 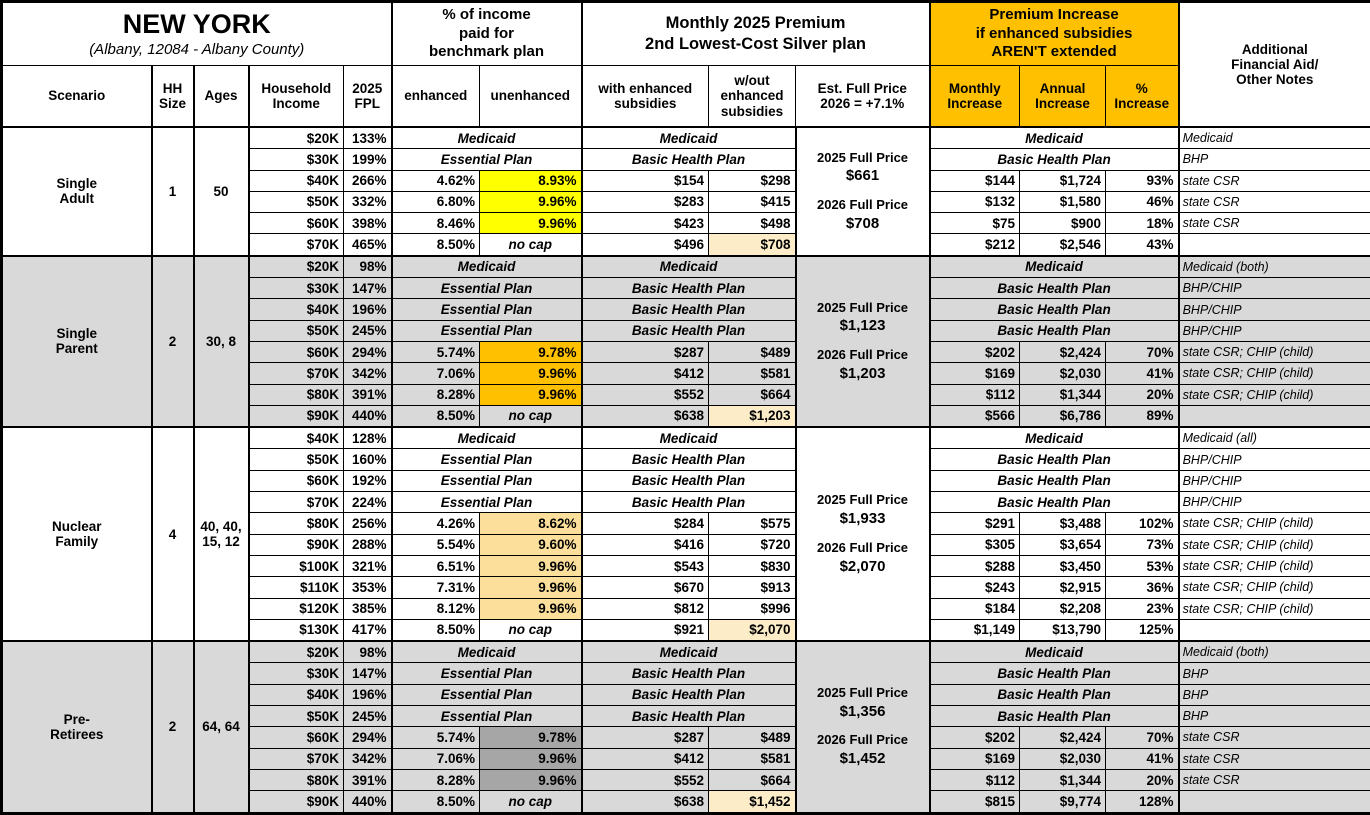 I want to click on note-cell: BHP, so click(x=1274, y=673).